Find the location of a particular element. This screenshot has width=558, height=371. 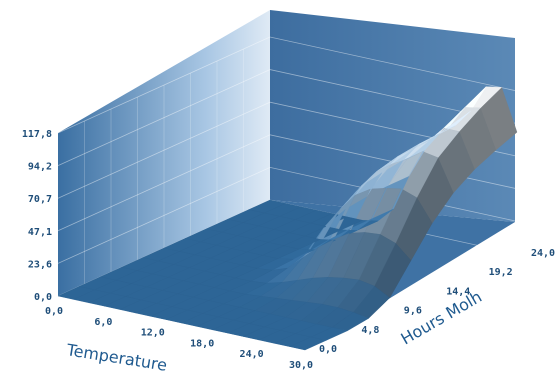

surface-cell is located at coordinates (76, 293).